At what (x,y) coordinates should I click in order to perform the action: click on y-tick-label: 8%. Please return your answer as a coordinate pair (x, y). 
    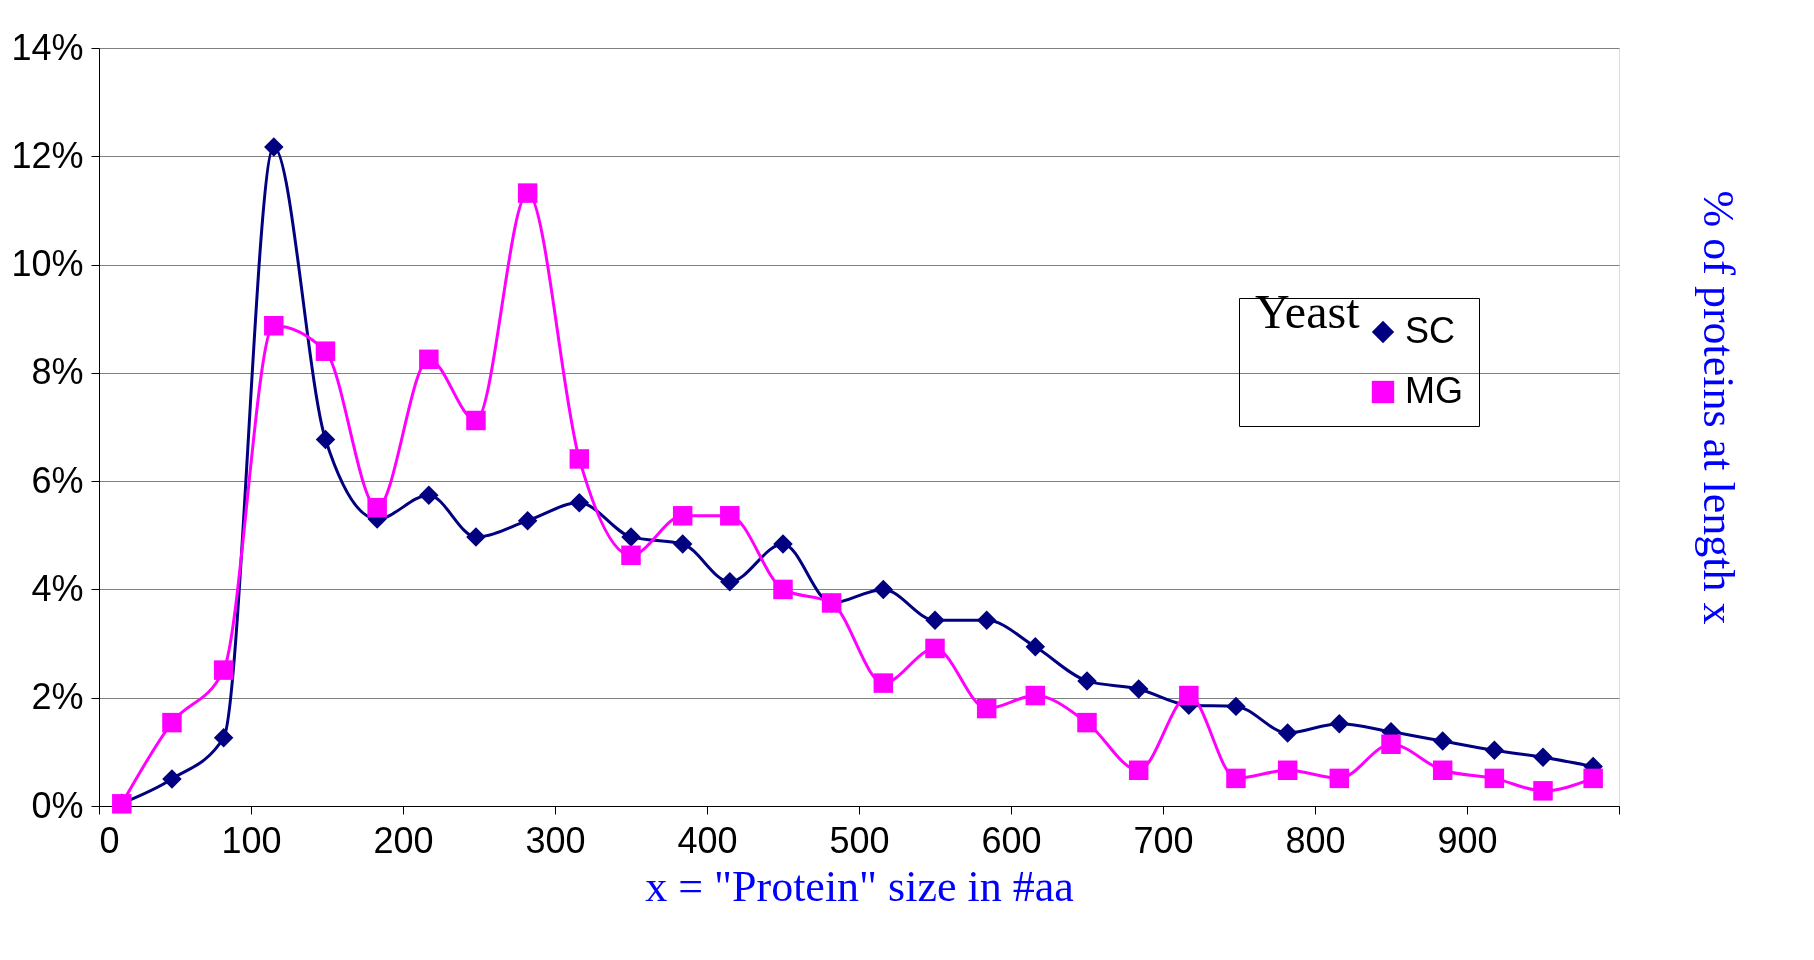
    Looking at the image, I should click on (57, 372).